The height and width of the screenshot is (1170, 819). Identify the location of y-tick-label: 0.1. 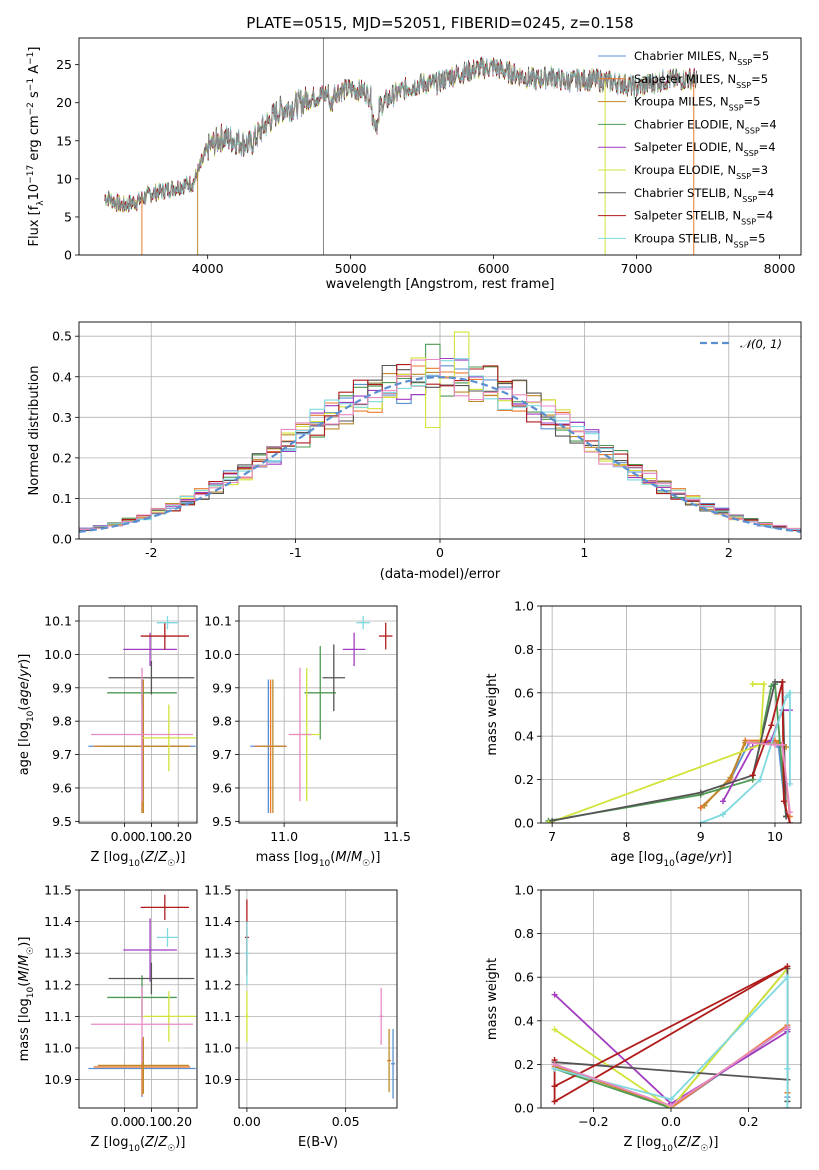
(62, 498).